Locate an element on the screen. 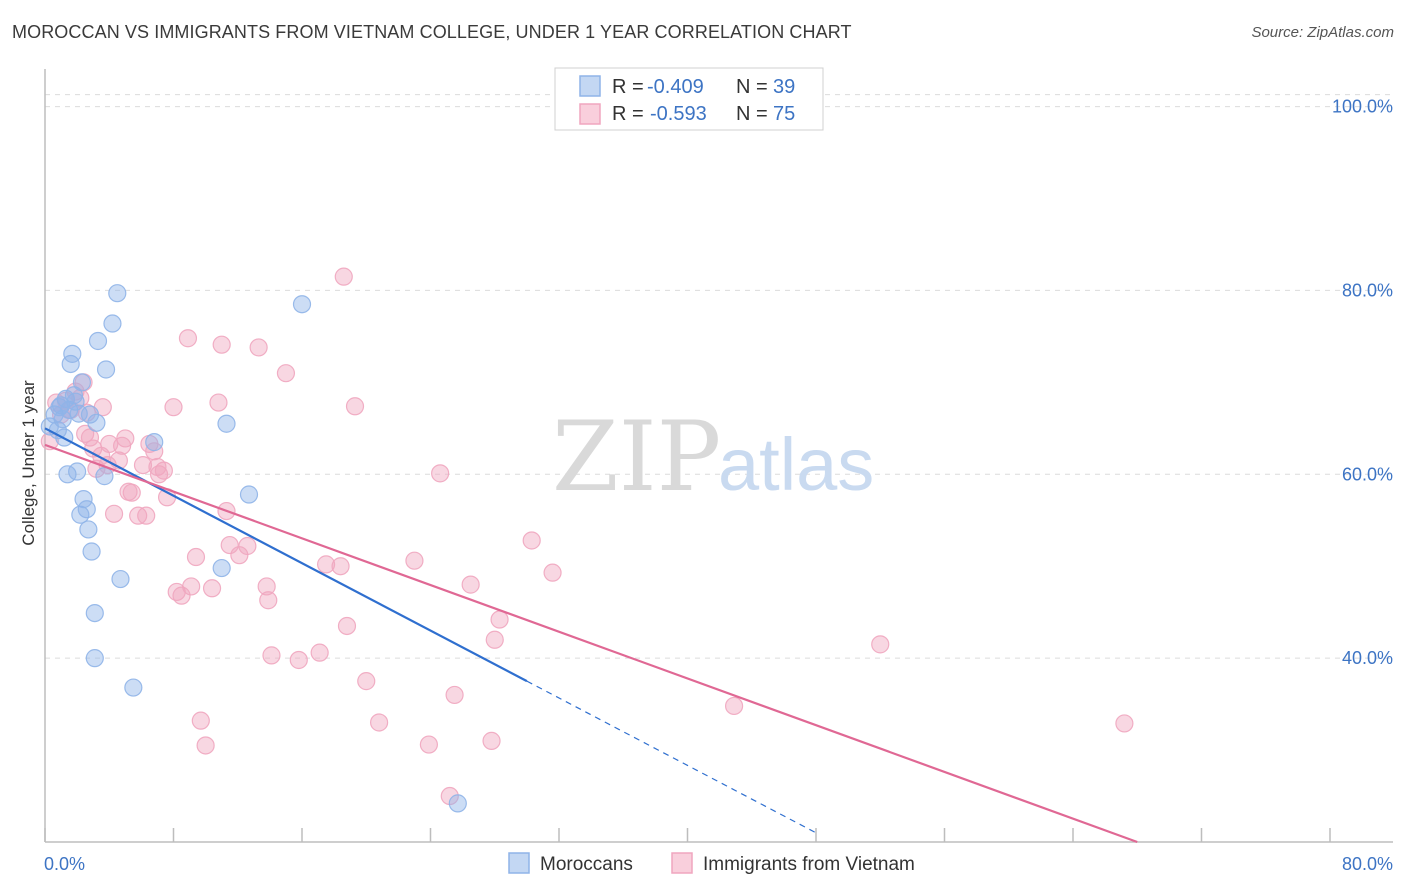  watermark-zip: ZIP is located at coordinates (636, 457).